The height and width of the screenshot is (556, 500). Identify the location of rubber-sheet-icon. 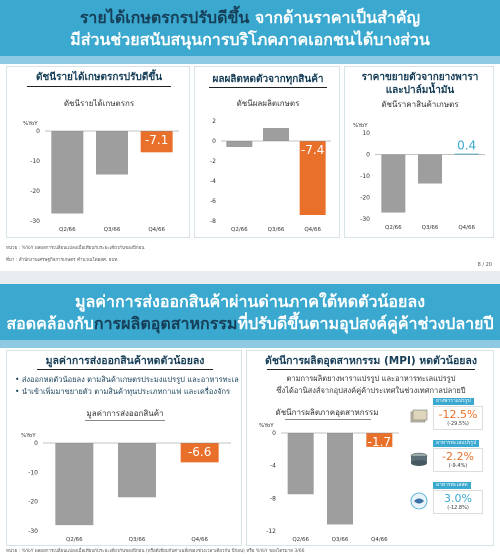
(419, 416).